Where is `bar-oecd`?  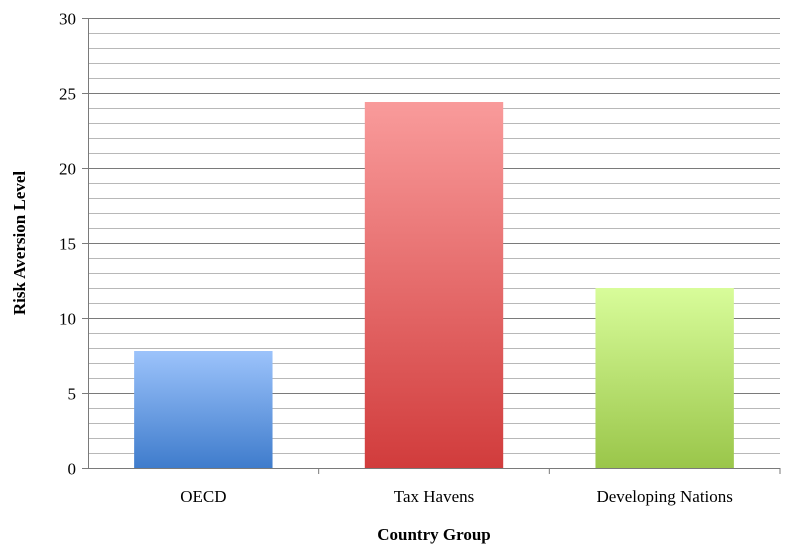 bar-oecd is located at coordinates (203, 409).